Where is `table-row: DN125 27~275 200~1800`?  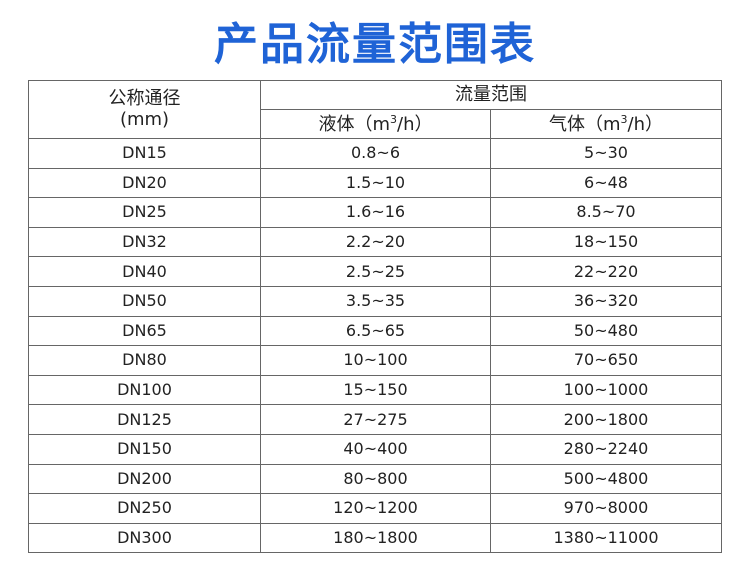
table-row: DN125 27~275 200~1800 is located at coordinates (375, 419).